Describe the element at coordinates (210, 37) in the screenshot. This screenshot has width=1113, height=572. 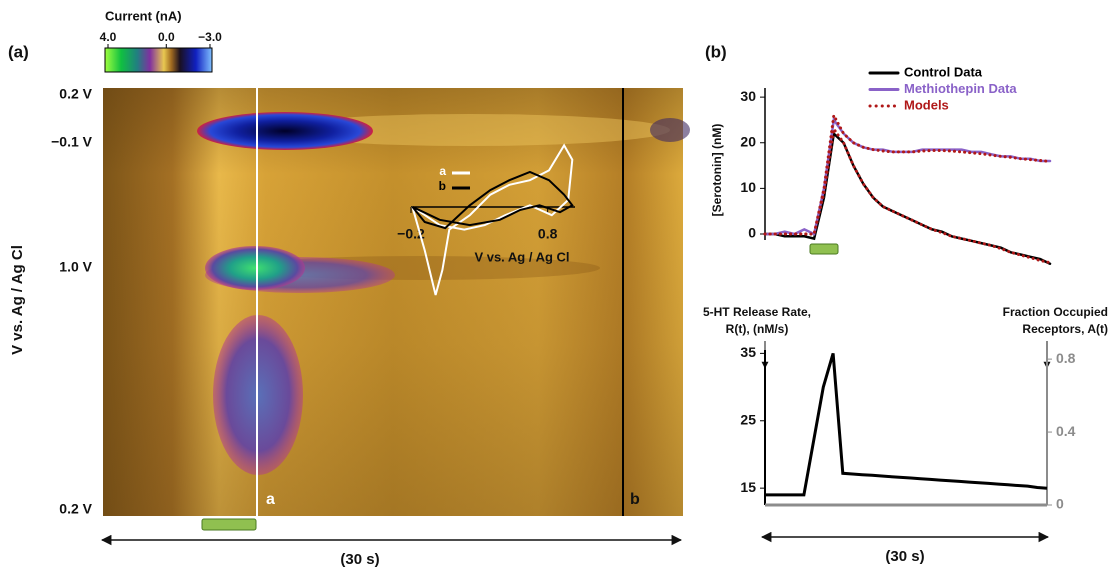
I see `colorbar-tick-label: −3.0` at that location.